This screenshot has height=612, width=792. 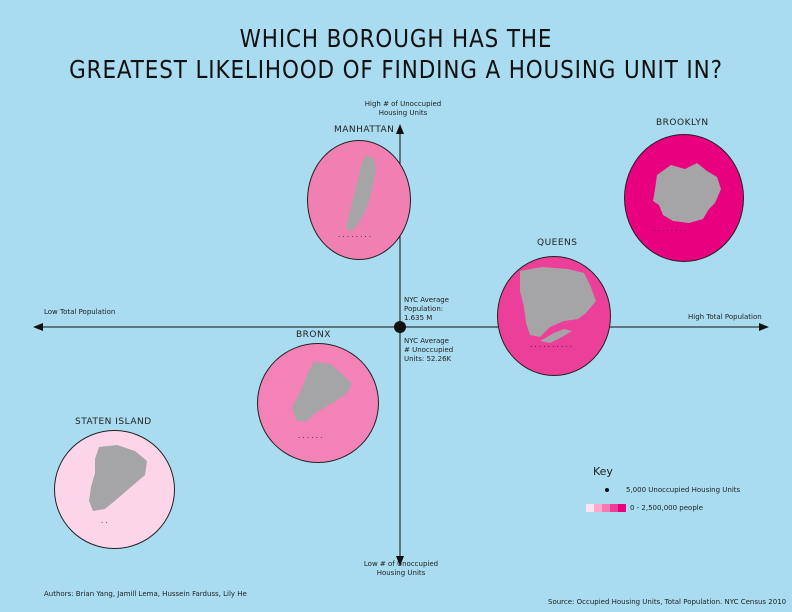 What do you see at coordinates (118, 478) in the screenshot?
I see `staten-island-map` at bounding box center [118, 478].